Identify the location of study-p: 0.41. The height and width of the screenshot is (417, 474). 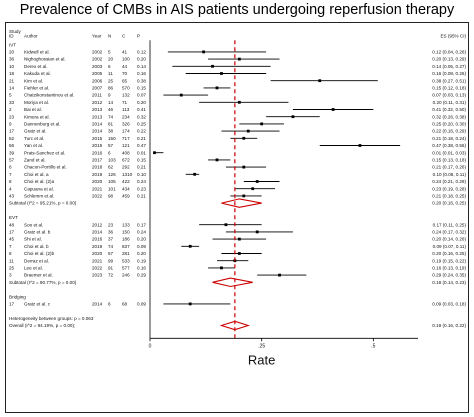
(141, 109).